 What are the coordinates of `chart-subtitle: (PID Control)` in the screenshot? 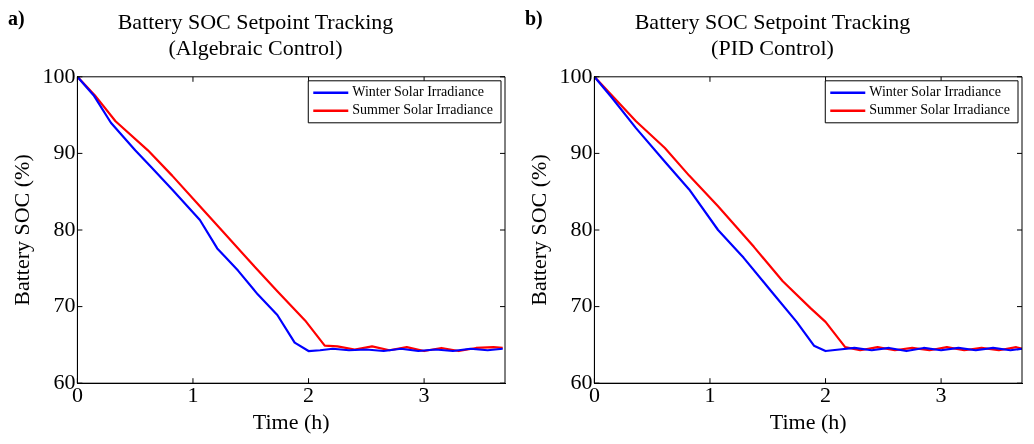 It's located at (772, 48).